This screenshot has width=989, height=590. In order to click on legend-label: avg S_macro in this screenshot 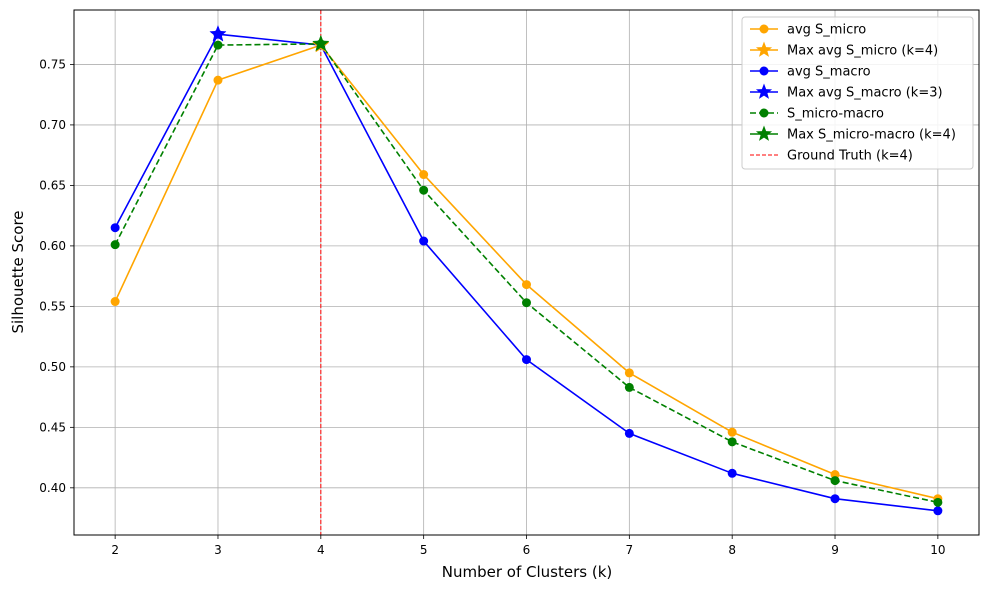, I will do `click(829, 72)`.